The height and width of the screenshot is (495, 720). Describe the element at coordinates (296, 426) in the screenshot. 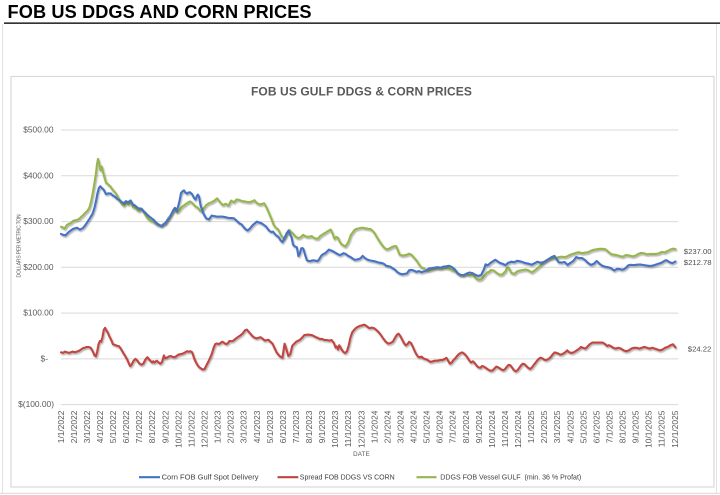

I see `svg-text: 7/1/2023` at that location.